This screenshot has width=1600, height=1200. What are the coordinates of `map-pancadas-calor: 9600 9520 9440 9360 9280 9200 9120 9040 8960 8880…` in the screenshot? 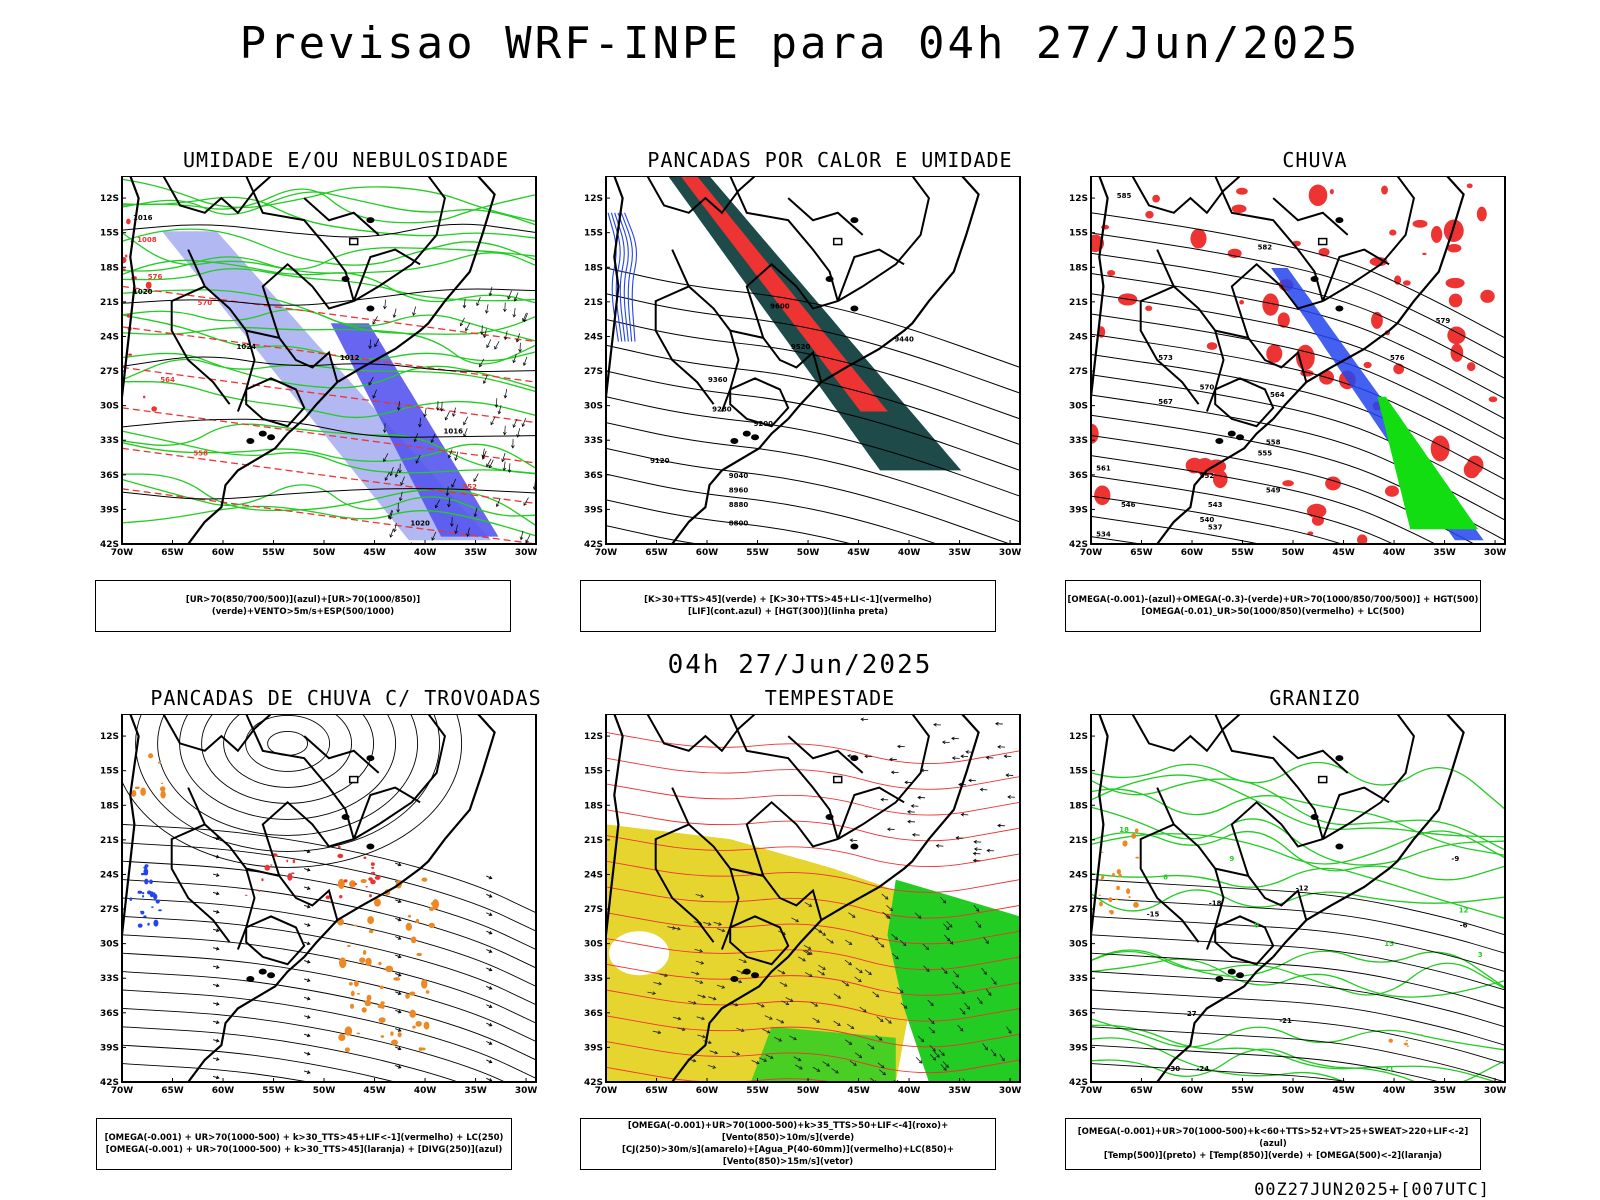 It's located at (830, 375).